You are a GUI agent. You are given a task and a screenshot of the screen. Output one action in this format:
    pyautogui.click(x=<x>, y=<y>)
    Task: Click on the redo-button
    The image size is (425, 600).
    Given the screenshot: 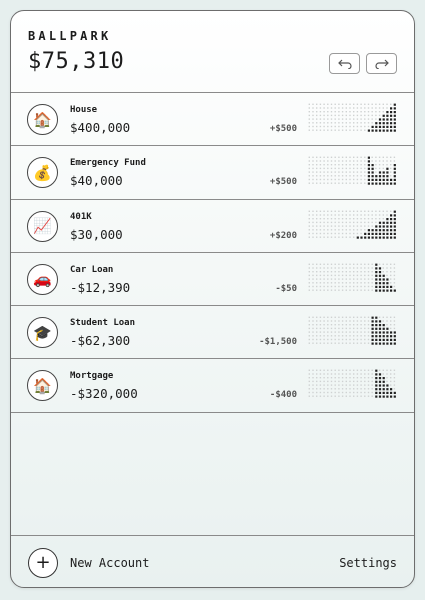 What is the action you would take?
    pyautogui.click(x=381, y=63)
    